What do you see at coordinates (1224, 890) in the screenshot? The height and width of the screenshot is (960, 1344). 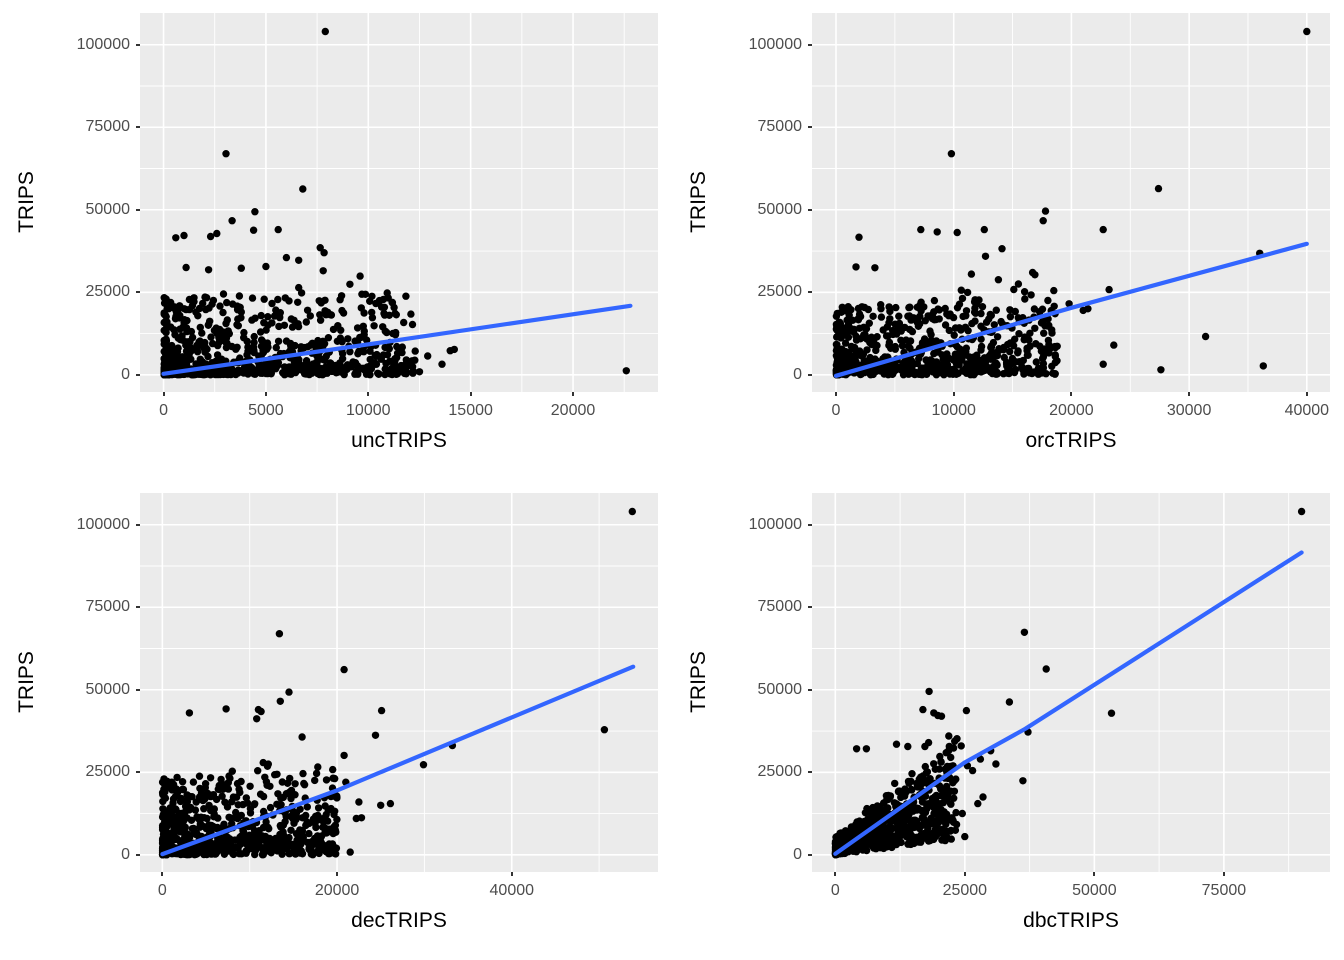 I see `x-tick-label: 75000` at bounding box center [1224, 890].